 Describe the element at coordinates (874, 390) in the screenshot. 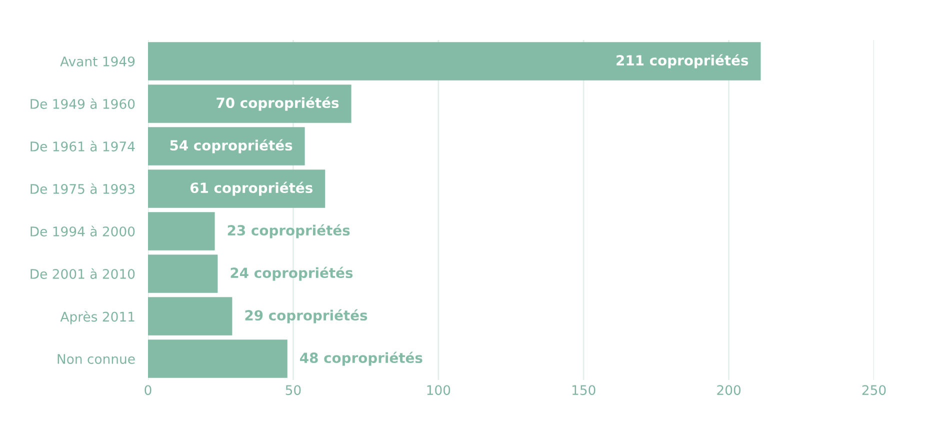

I see `x-tick-label: 250` at that location.